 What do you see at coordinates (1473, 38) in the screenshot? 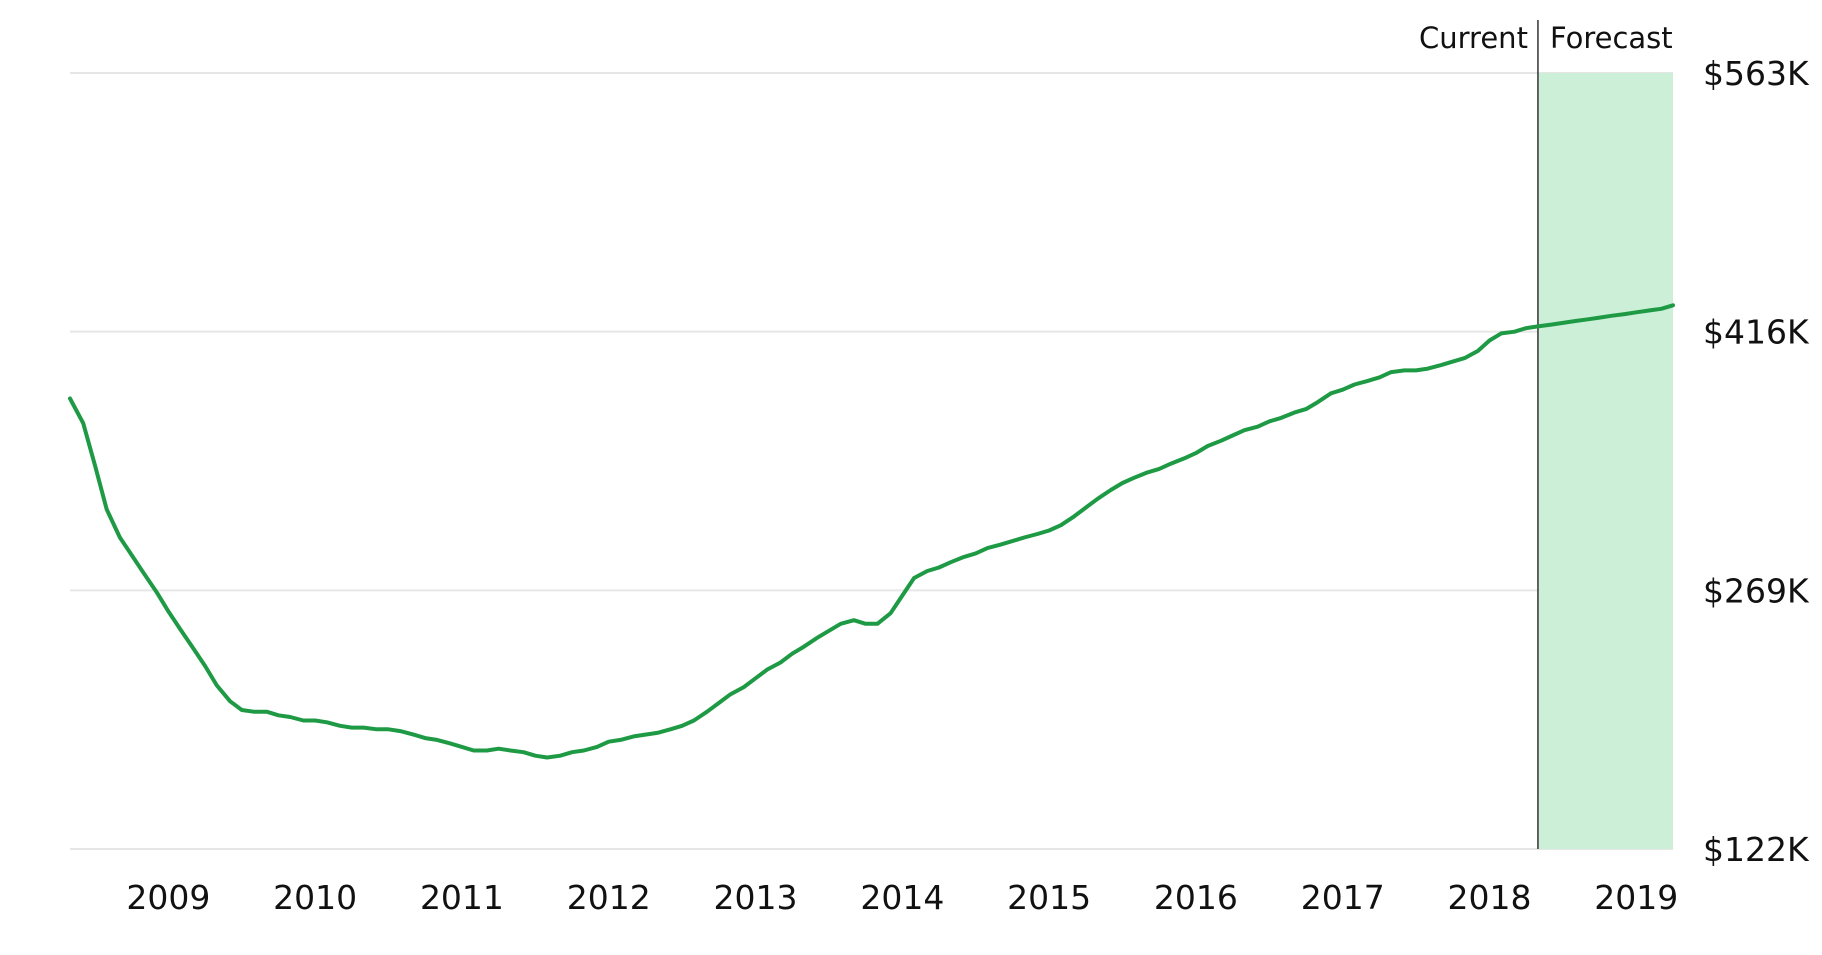
I see `current-region-label: Current` at bounding box center [1473, 38].